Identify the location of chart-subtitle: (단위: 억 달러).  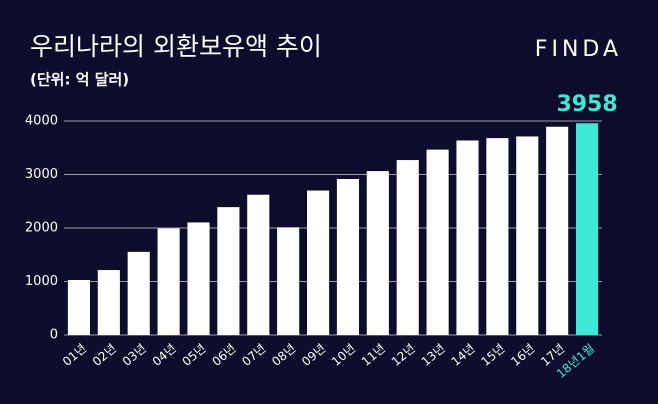
(79, 80).